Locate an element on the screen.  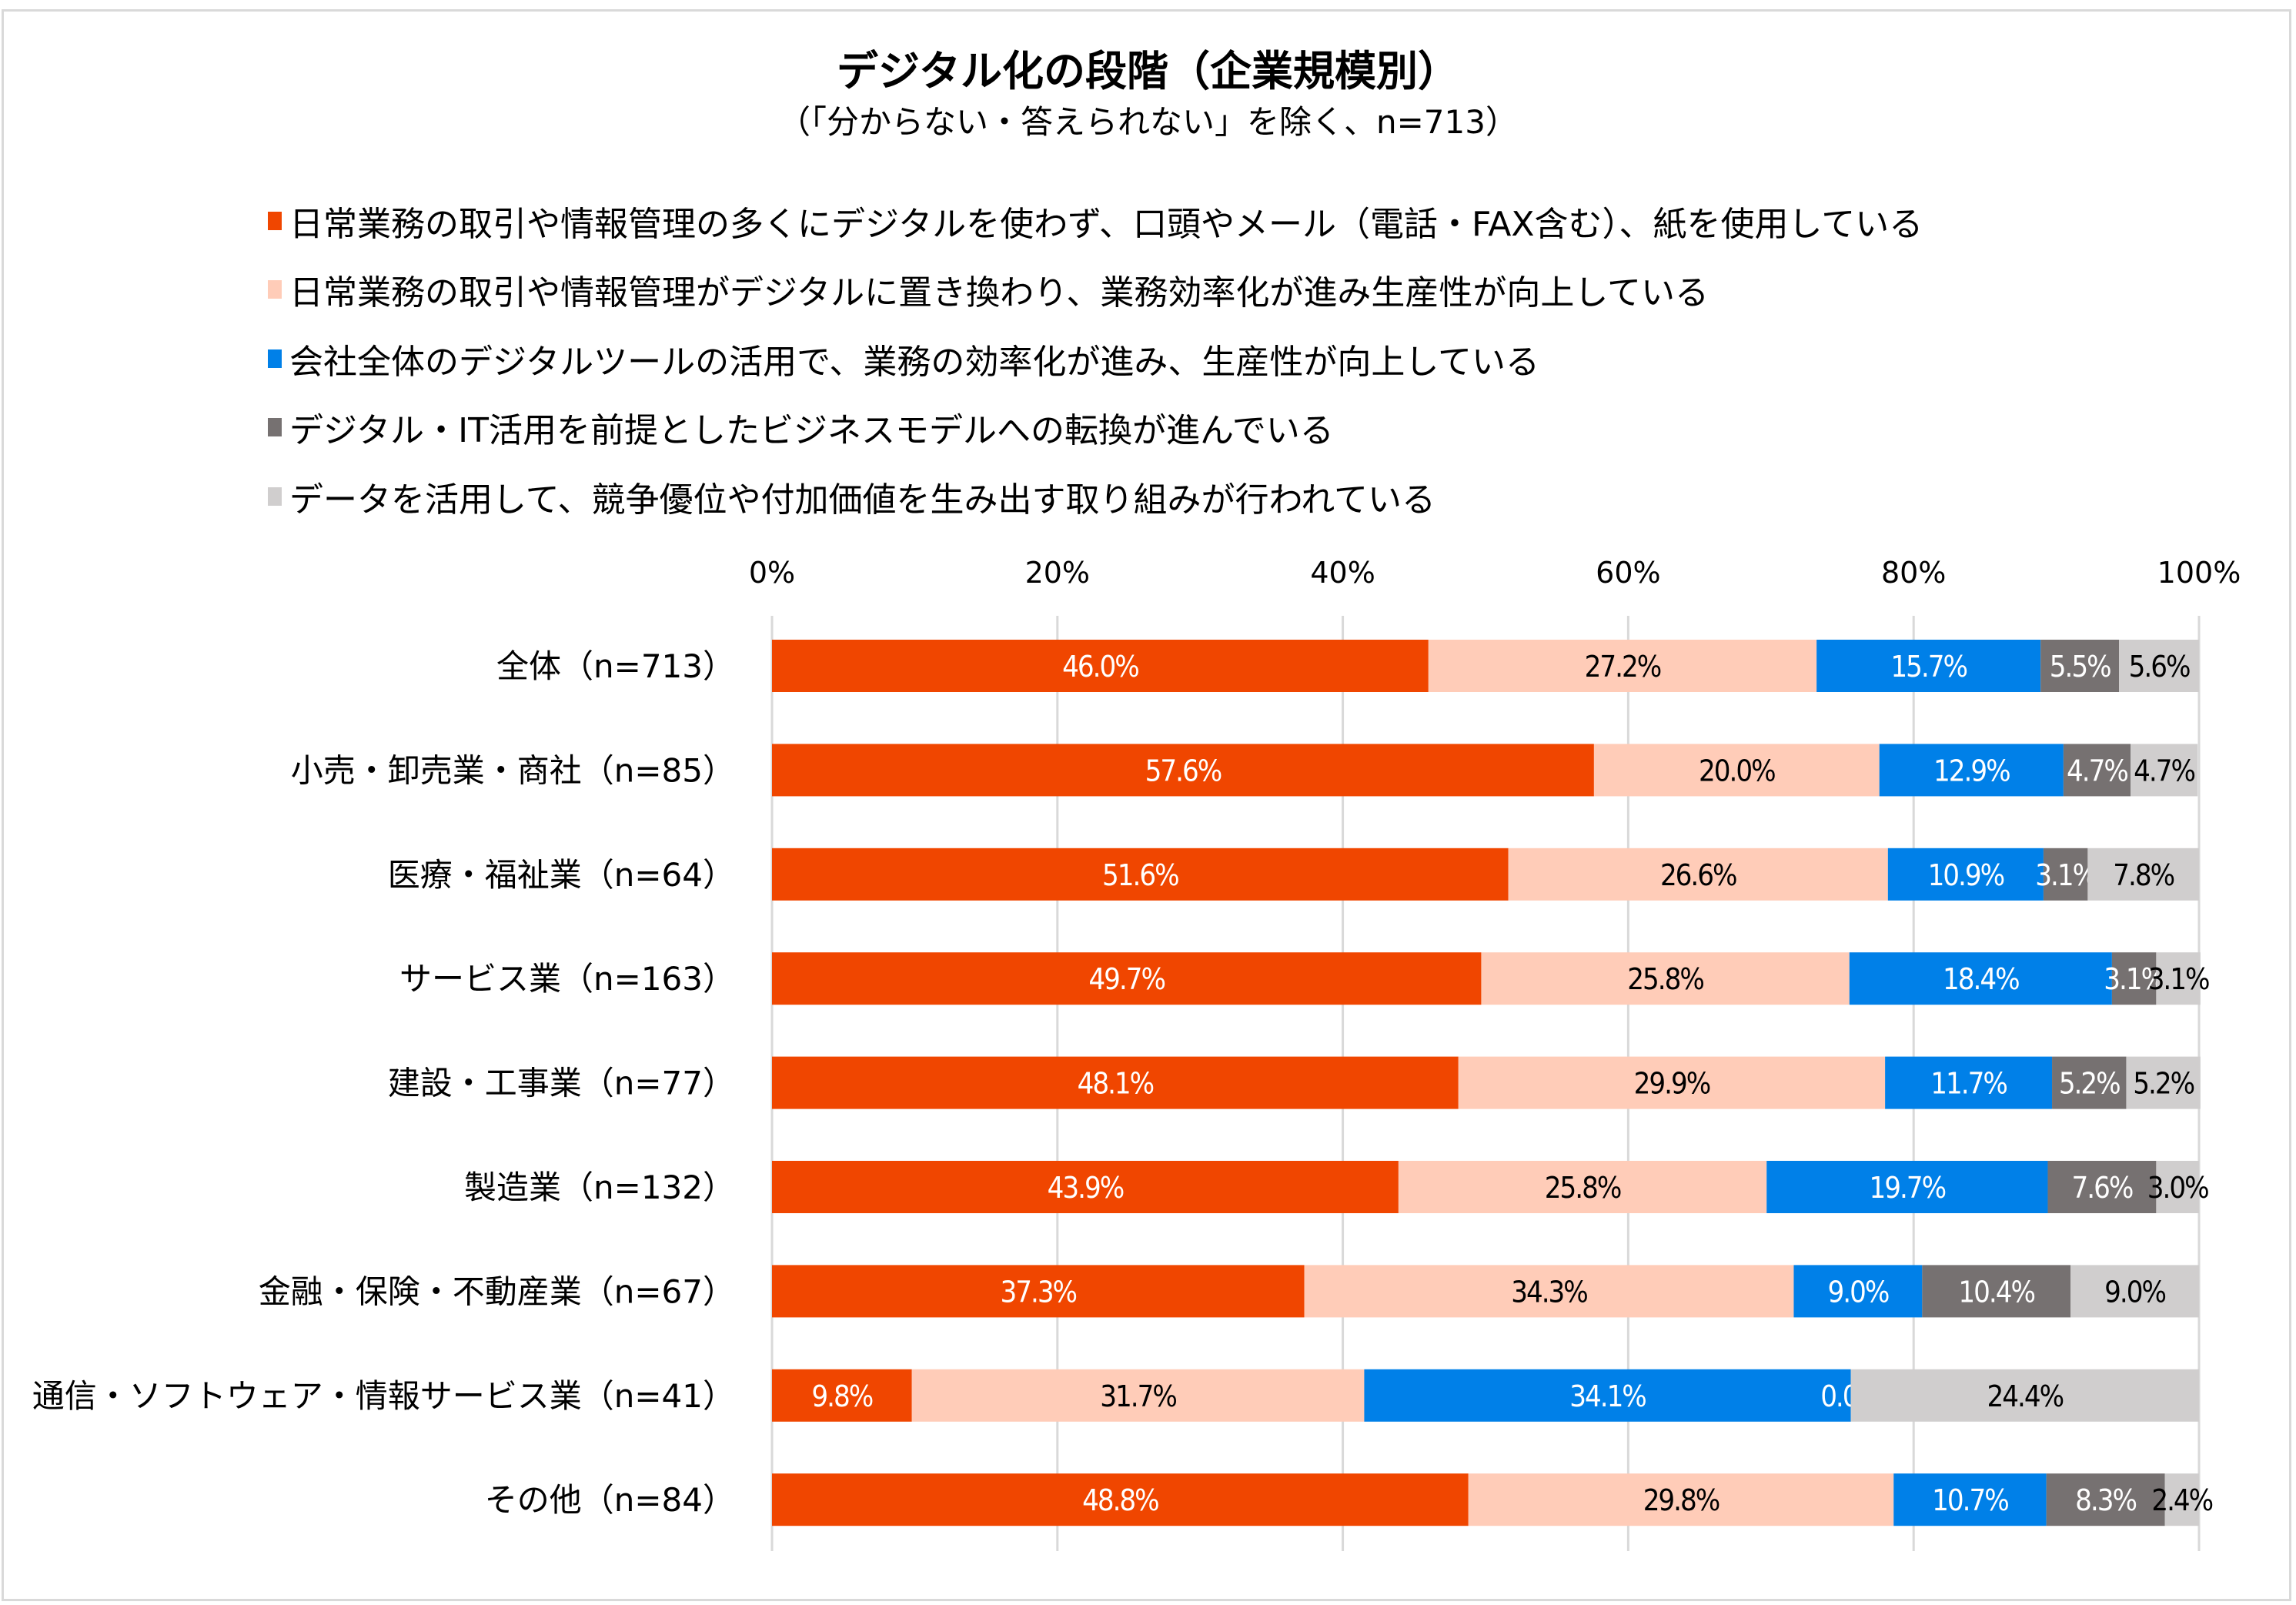
data-label: 37.3% is located at coordinates (1038, 1292).